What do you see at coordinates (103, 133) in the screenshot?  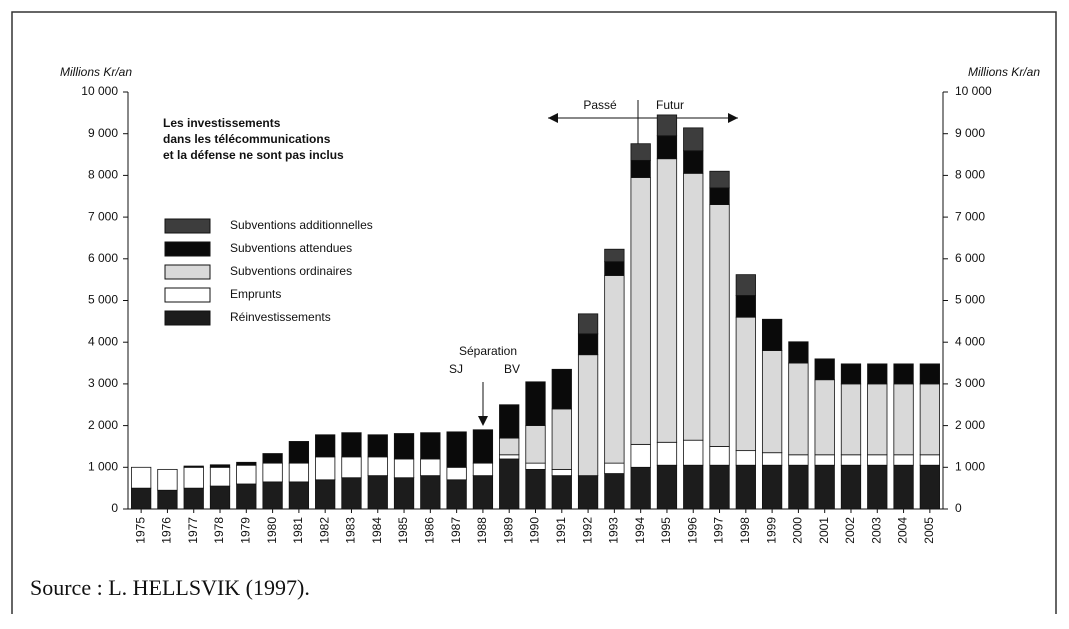 I see `y-tick-label: 9 000` at bounding box center [103, 133].